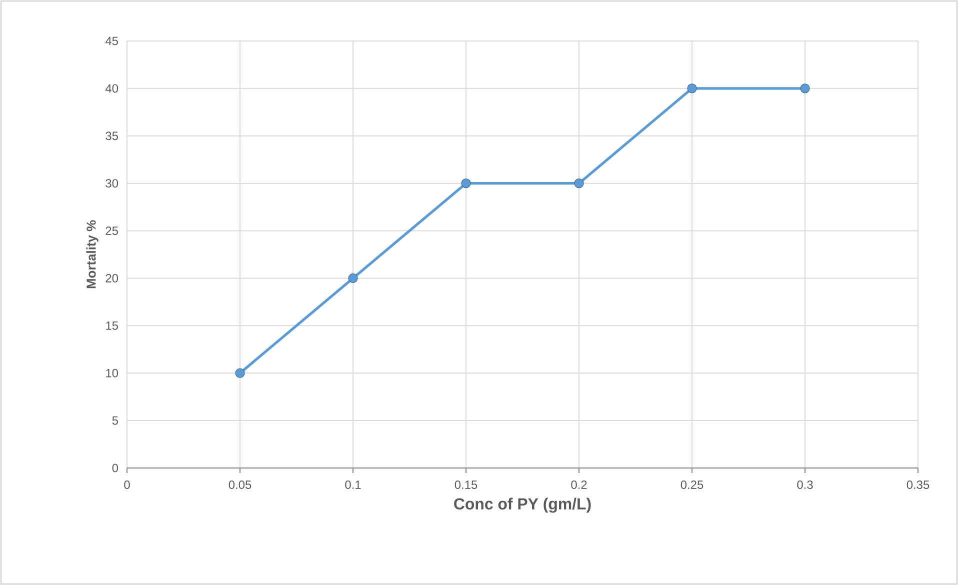  Describe the element at coordinates (112, 230) in the screenshot. I see `y-tick-label: 25` at that location.